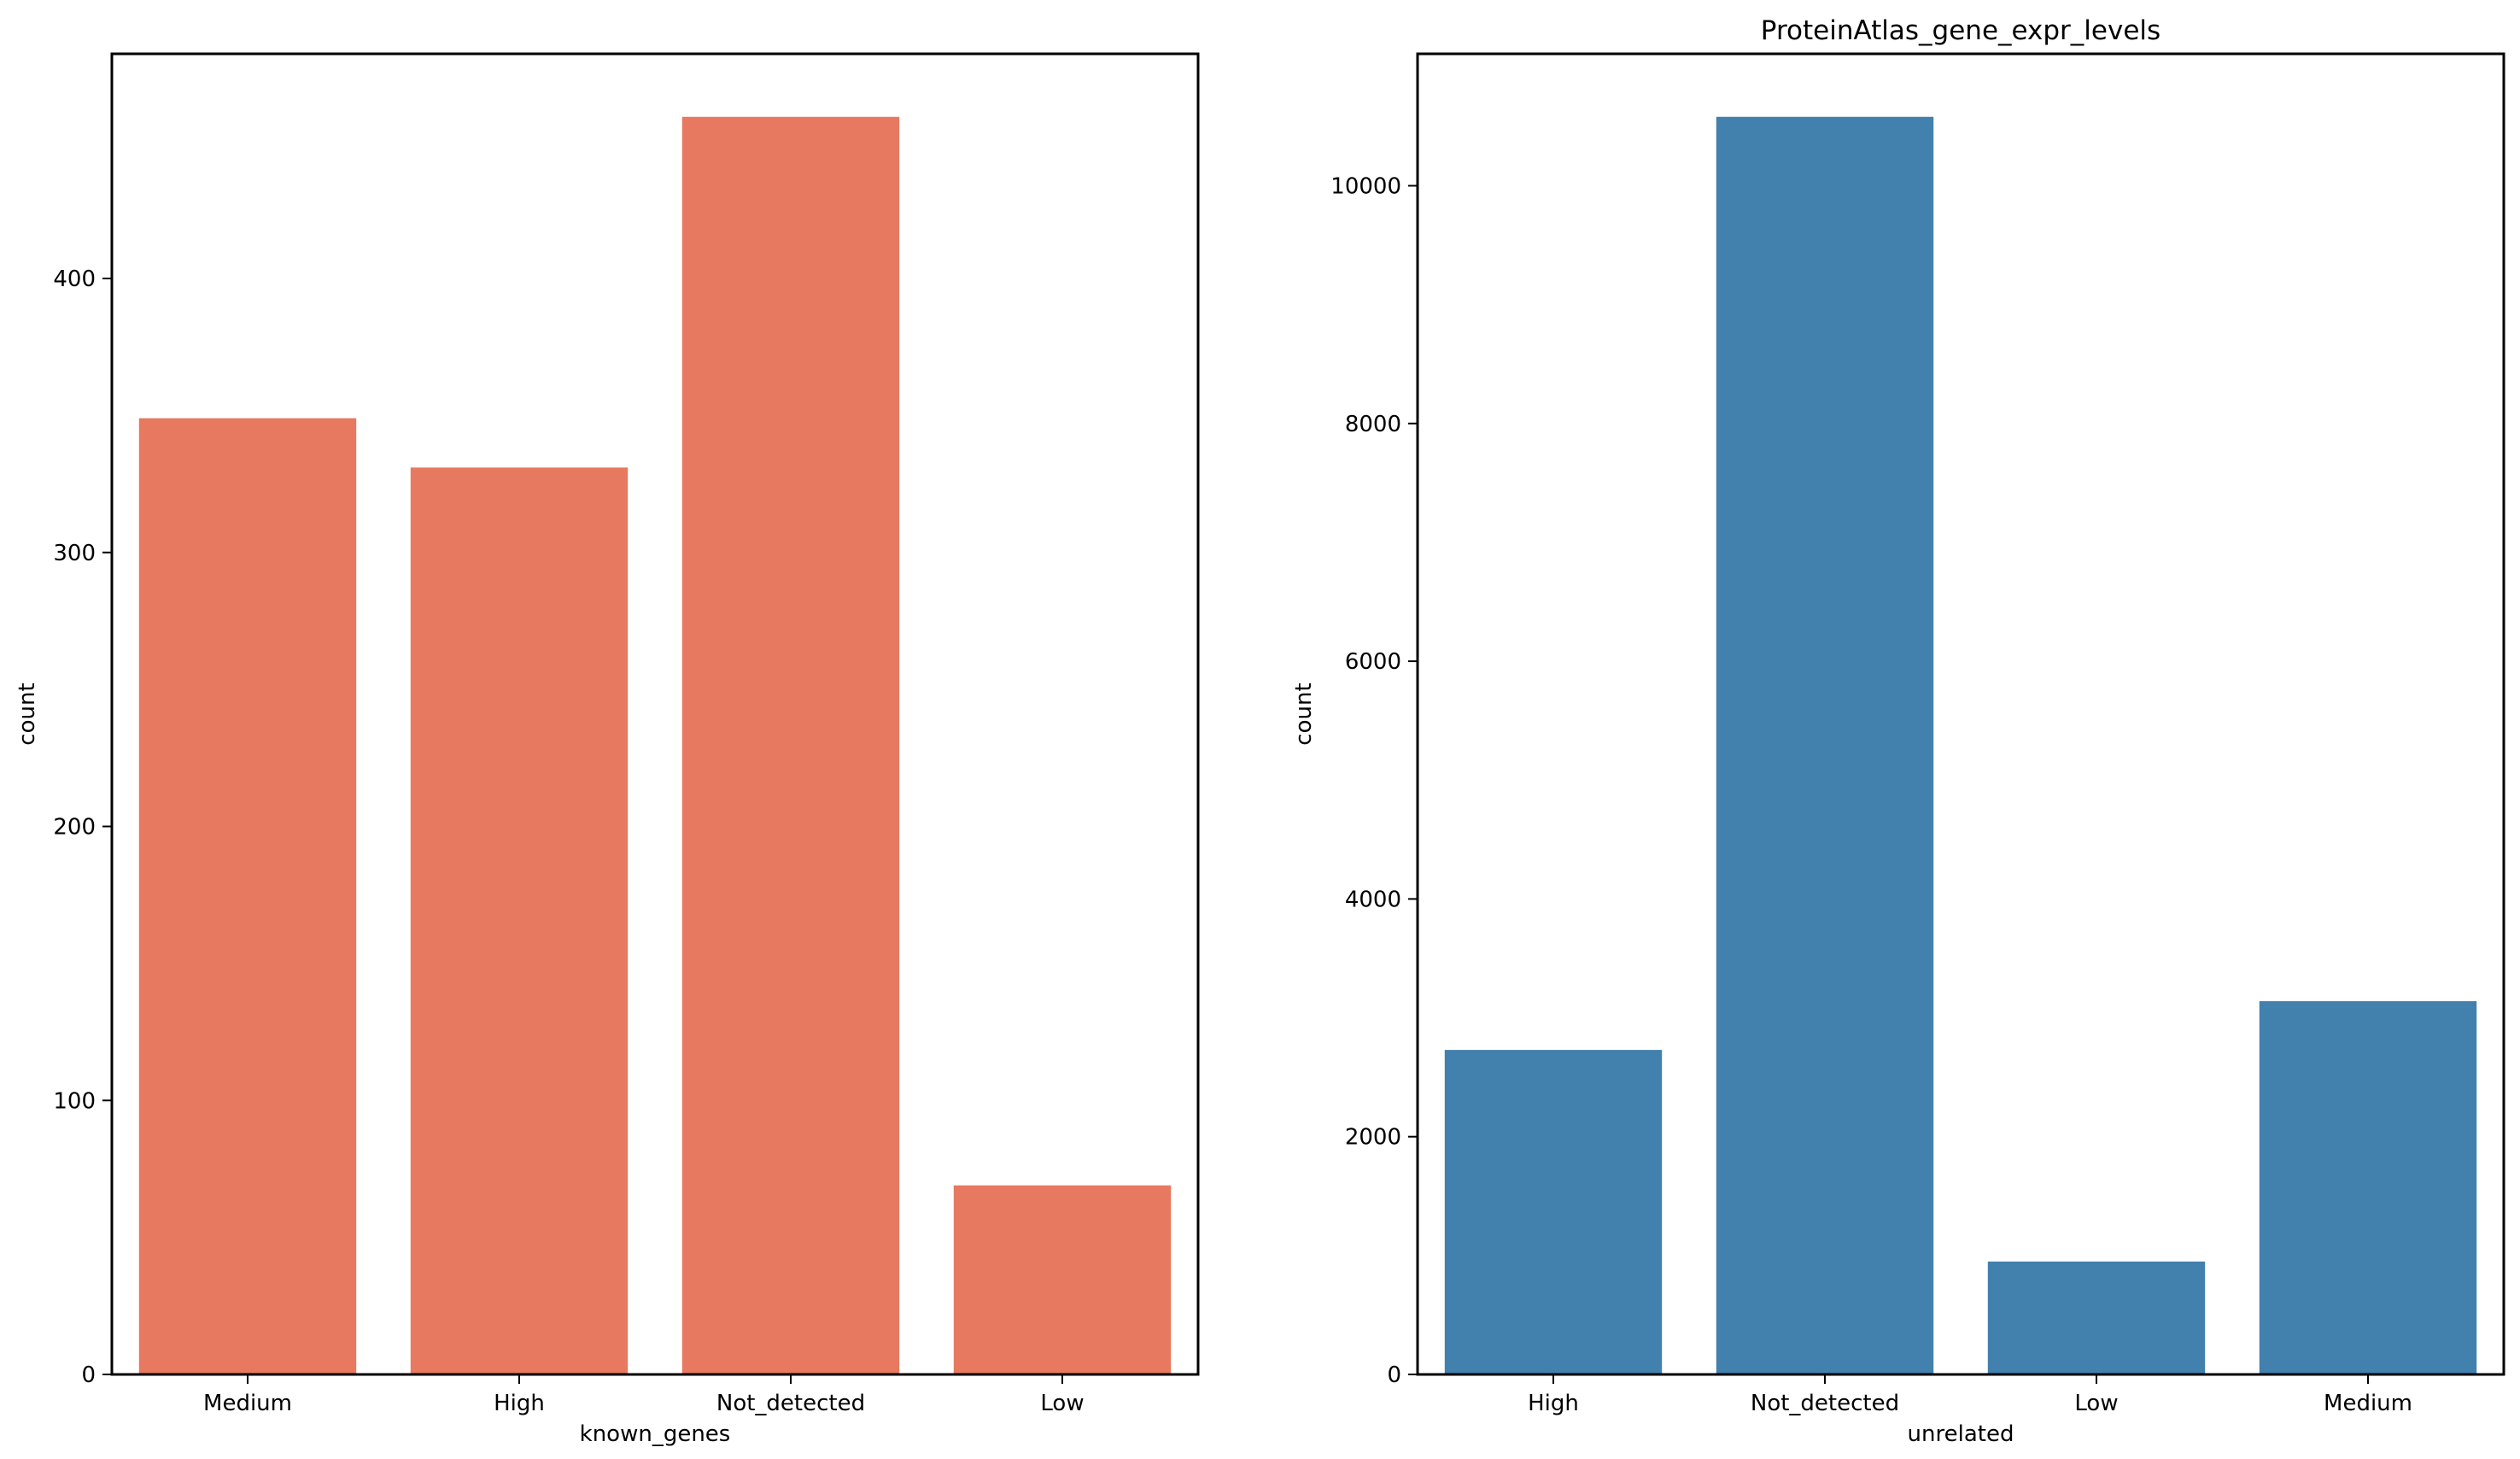 This screenshot has width=2520, height=1459. I want to click on y-tick-label: 100, so click(75, 1101).